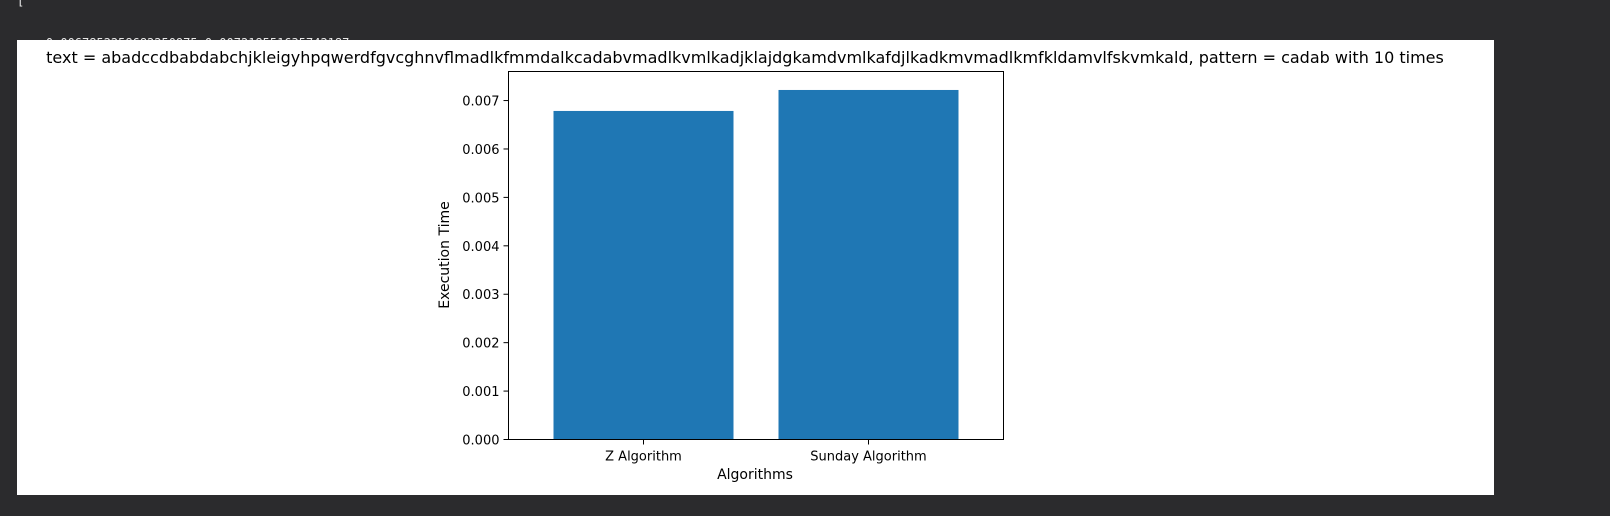 This screenshot has width=1610, height=516. What do you see at coordinates (480, 198) in the screenshot?
I see `y-tick-label: 0.005` at bounding box center [480, 198].